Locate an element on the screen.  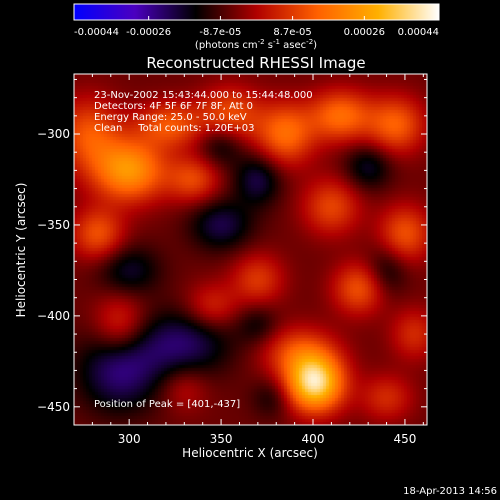
colorbar-tick-label: 0.00026 is located at coordinates (364, 32).